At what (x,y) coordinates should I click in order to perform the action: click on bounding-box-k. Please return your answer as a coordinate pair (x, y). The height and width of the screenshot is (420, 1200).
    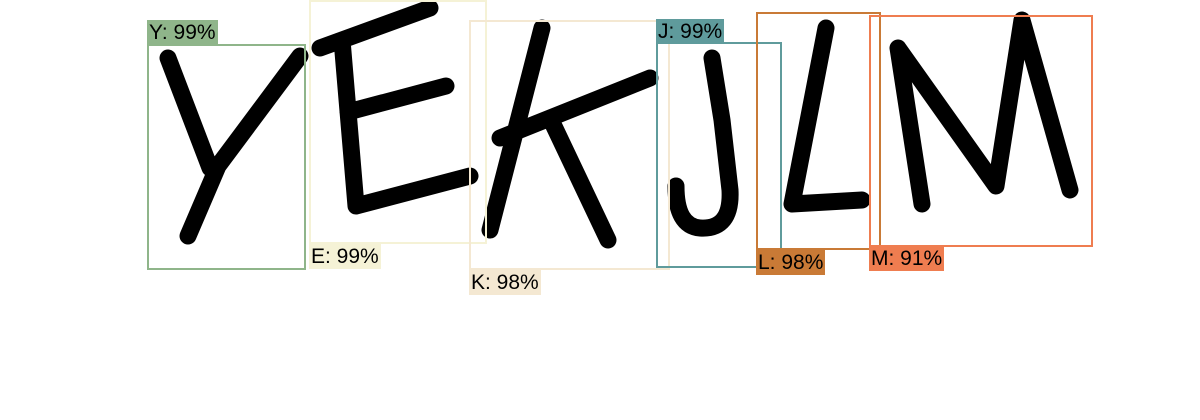
    Looking at the image, I should click on (569, 145).